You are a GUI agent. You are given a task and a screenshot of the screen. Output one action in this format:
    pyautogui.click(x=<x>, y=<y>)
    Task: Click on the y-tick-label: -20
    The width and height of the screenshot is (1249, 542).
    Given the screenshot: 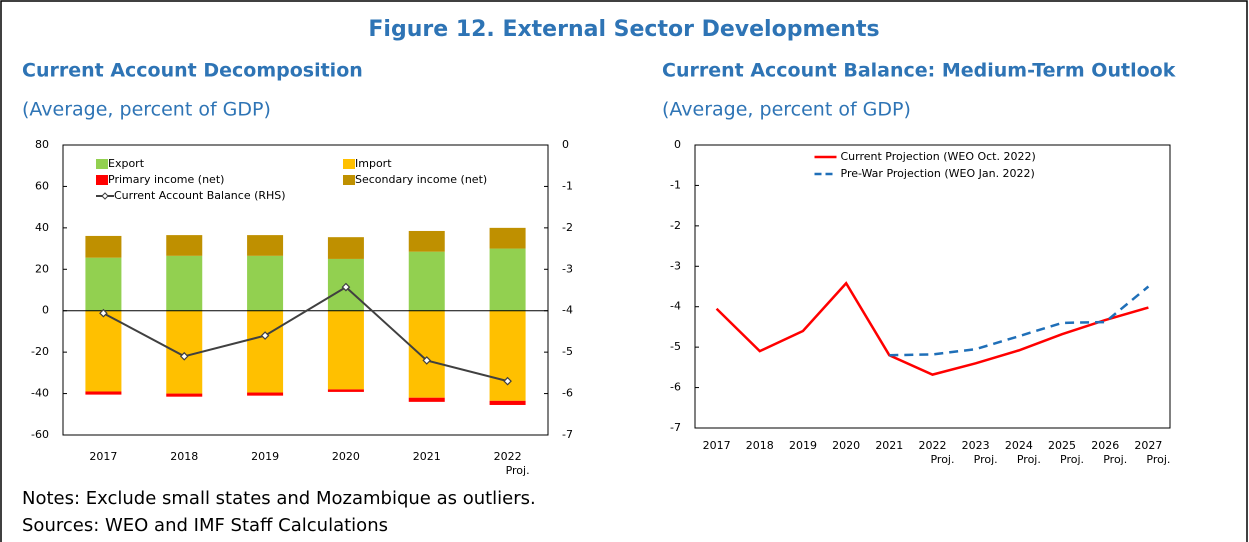 What is the action you would take?
    pyautogui.click(x=40, y=351)
    